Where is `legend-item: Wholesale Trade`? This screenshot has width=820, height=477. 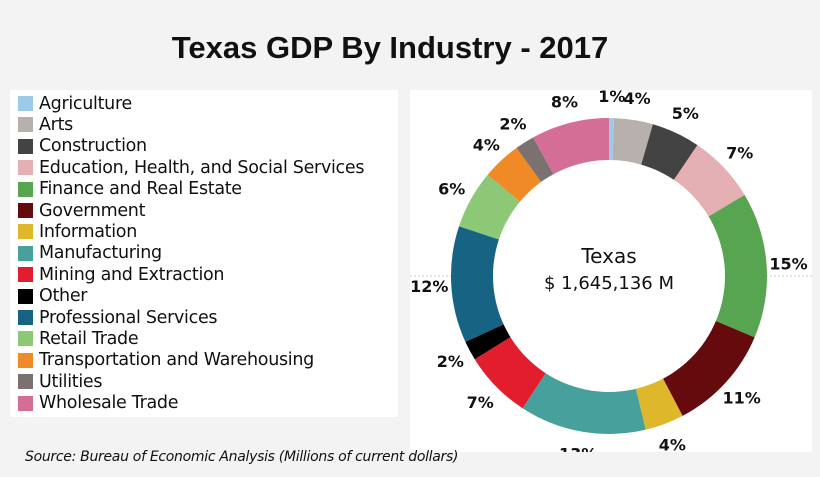 legend-item: Wholesale Trade is located at coordinates (98, 403).